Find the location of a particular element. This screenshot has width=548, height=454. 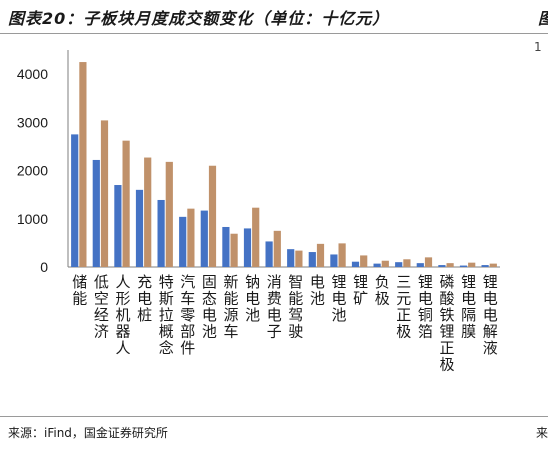

x-tick-label-新能源车: 新能源车 is located at coordinates (230, 307).